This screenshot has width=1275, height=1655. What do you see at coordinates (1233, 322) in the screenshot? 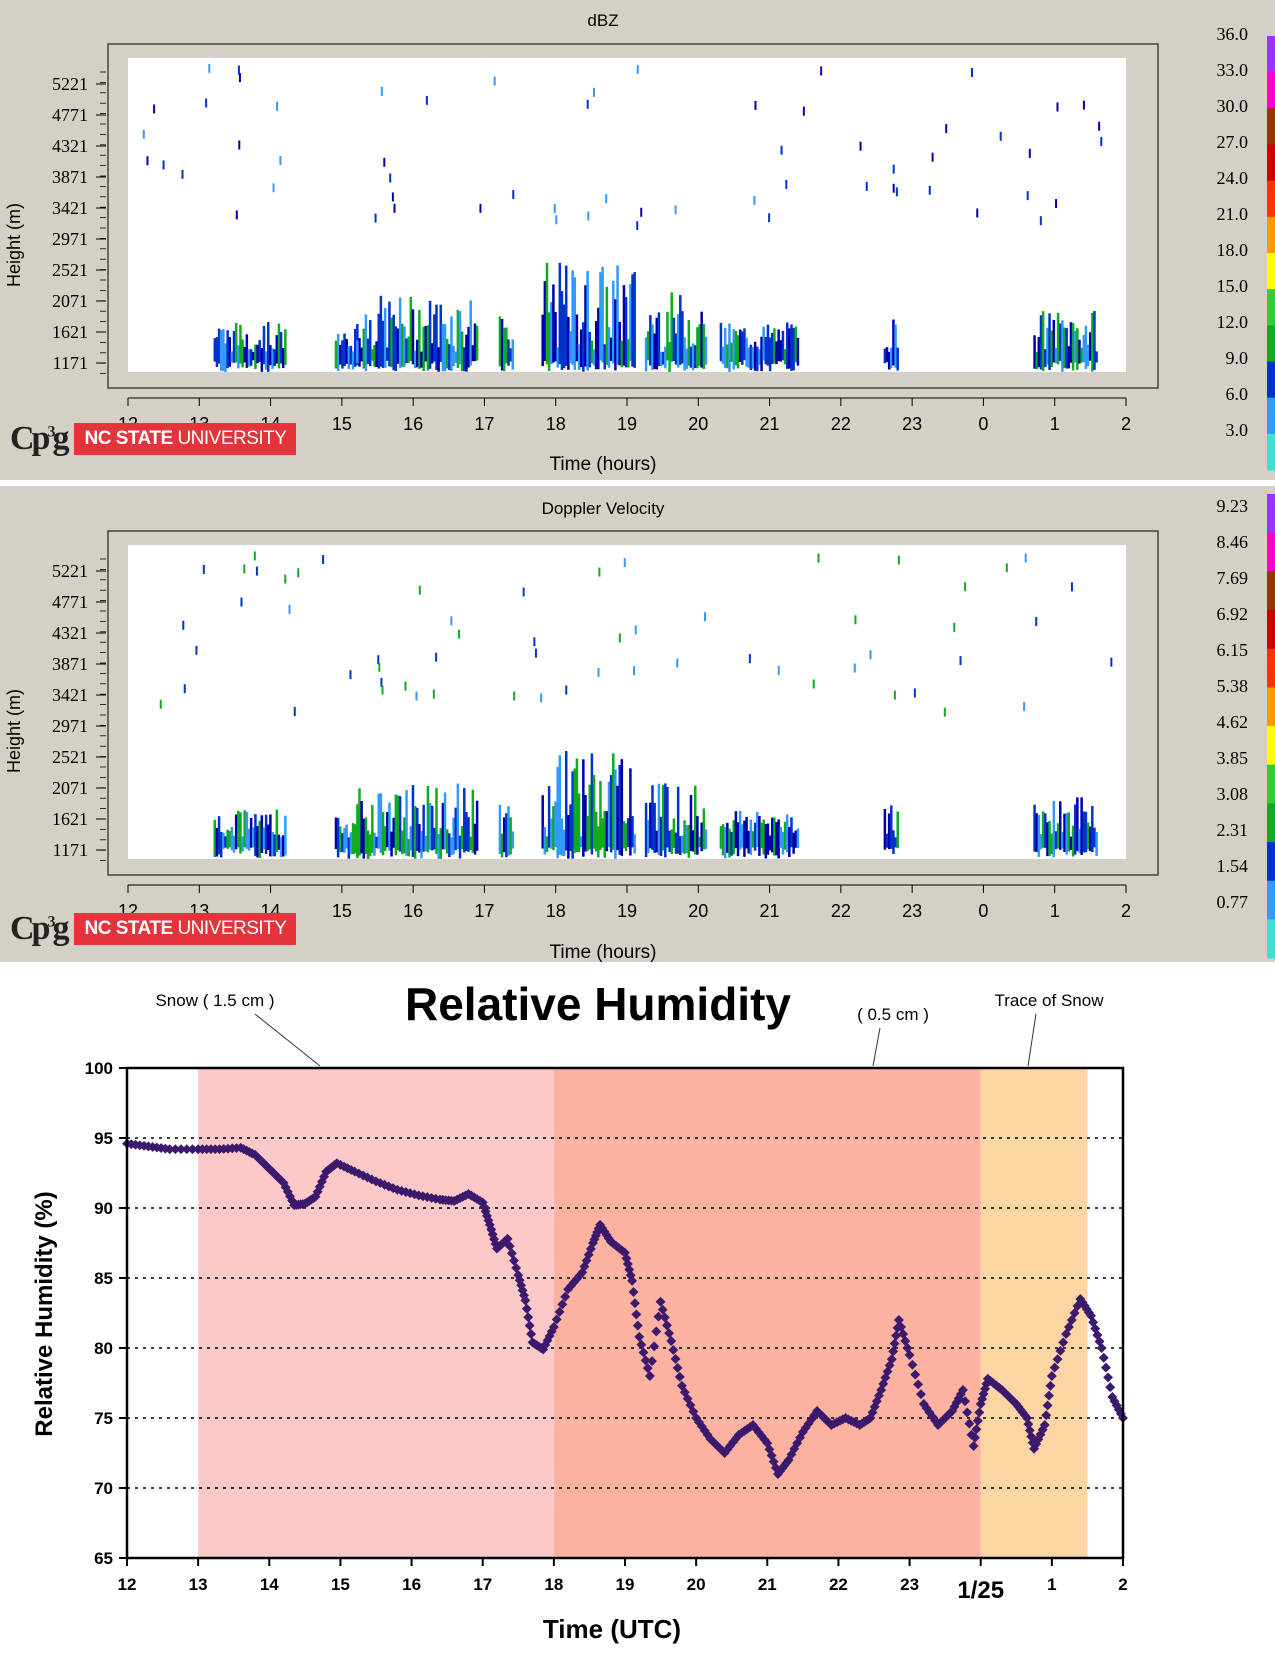
I see `colorbar-label: 12.0` at bounding box center [1233, 322].